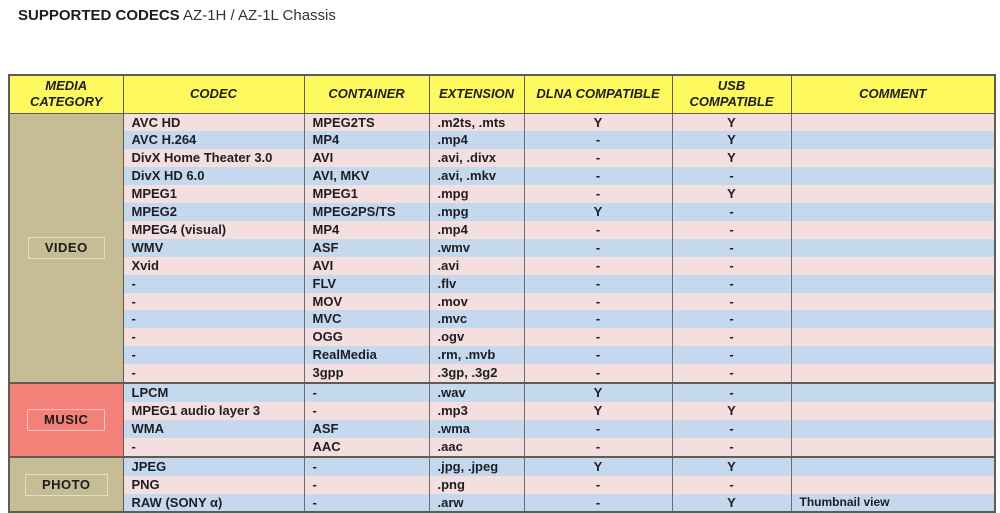  I want to click on container-cell: MP4, so click(366, 140).